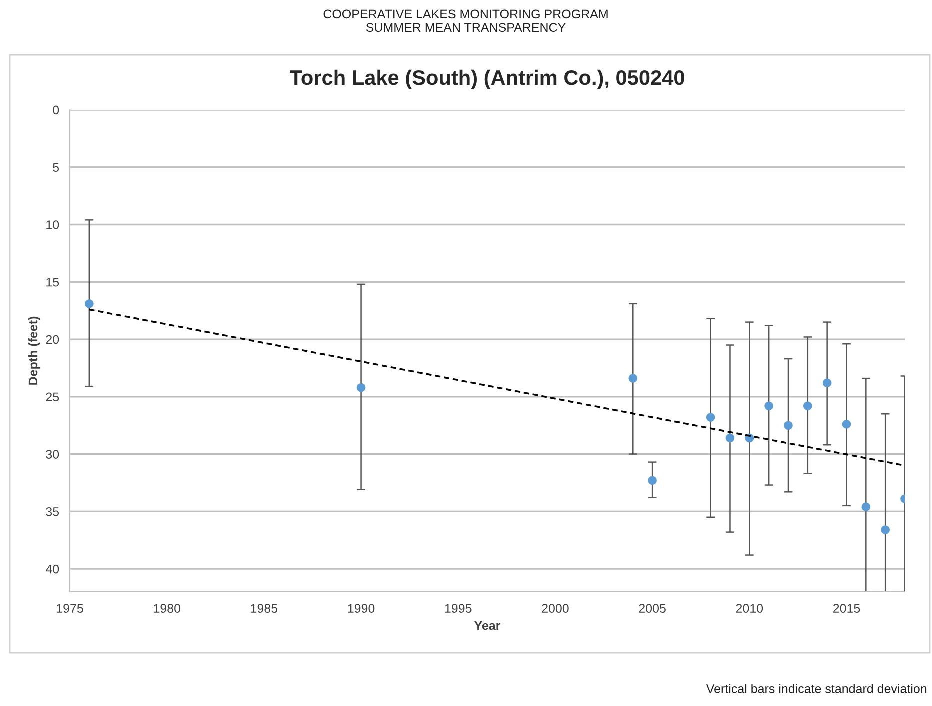 Image resolution: width=932 pixels, height=706 pixels. What do you see at coordinates (652, 608) in the screenshot?
I see `x-tick-label: 2005` at bounding box center [652, 608].